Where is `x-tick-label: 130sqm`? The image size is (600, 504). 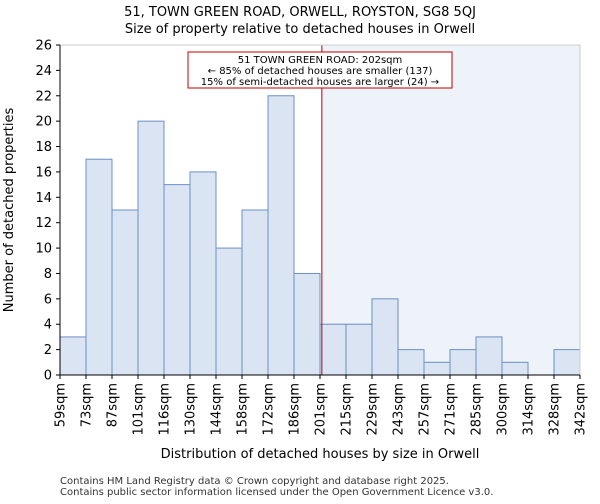
x-tick-label: 130sqm is located at coordinates (191, 409).